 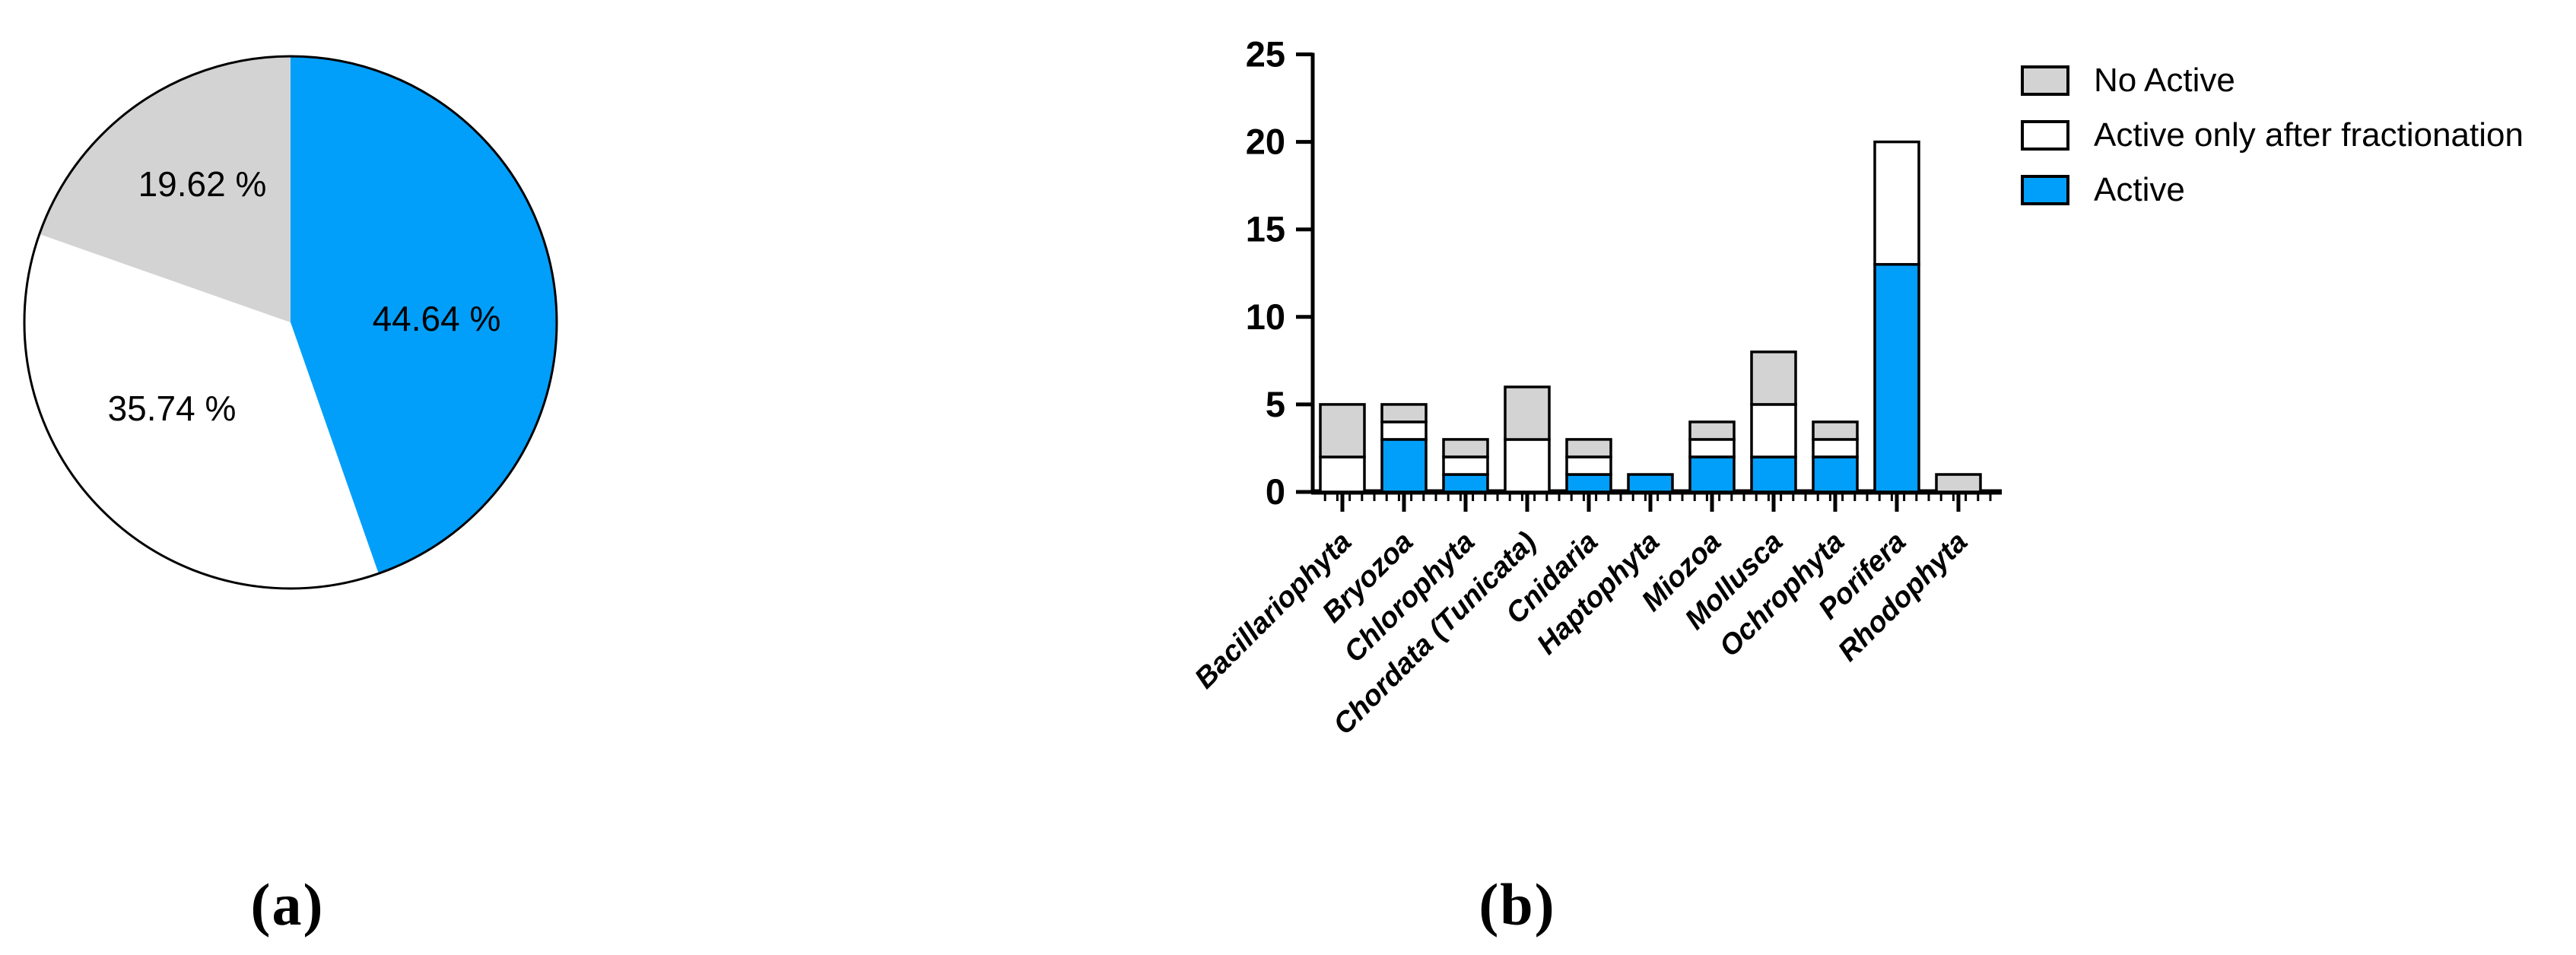 What do you see at coordinates (1465, 483) in the screenshot?
I see `bar-segment-active-chlorophyta` at bounding box center [1465, 483].